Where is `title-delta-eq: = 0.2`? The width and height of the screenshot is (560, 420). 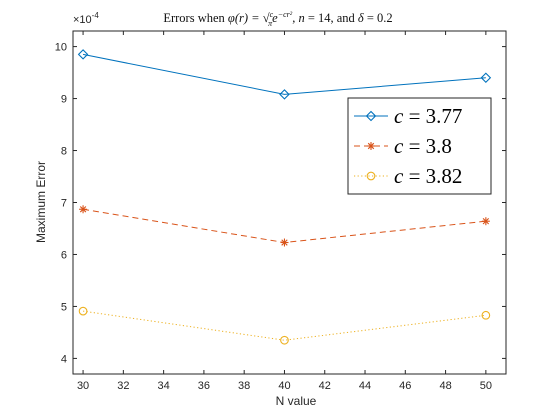
title-delta-eq: = 0.2 is located at coordinates (378, 18).